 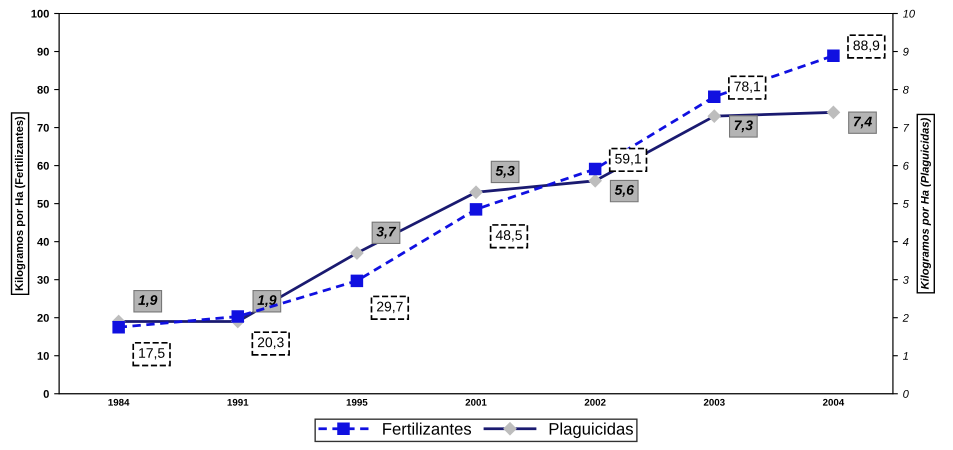 I want to click on y-tick-label: 100, so click(x=40, y=14).